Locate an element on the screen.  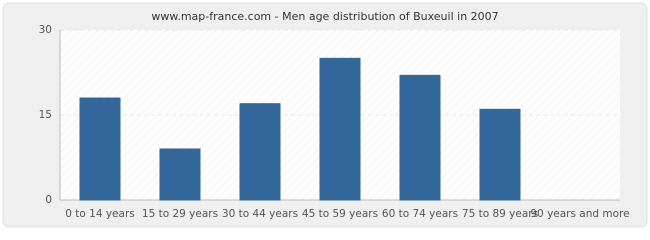
x-tick-label: 0 to 14 years is located at coordinates (100, 214).